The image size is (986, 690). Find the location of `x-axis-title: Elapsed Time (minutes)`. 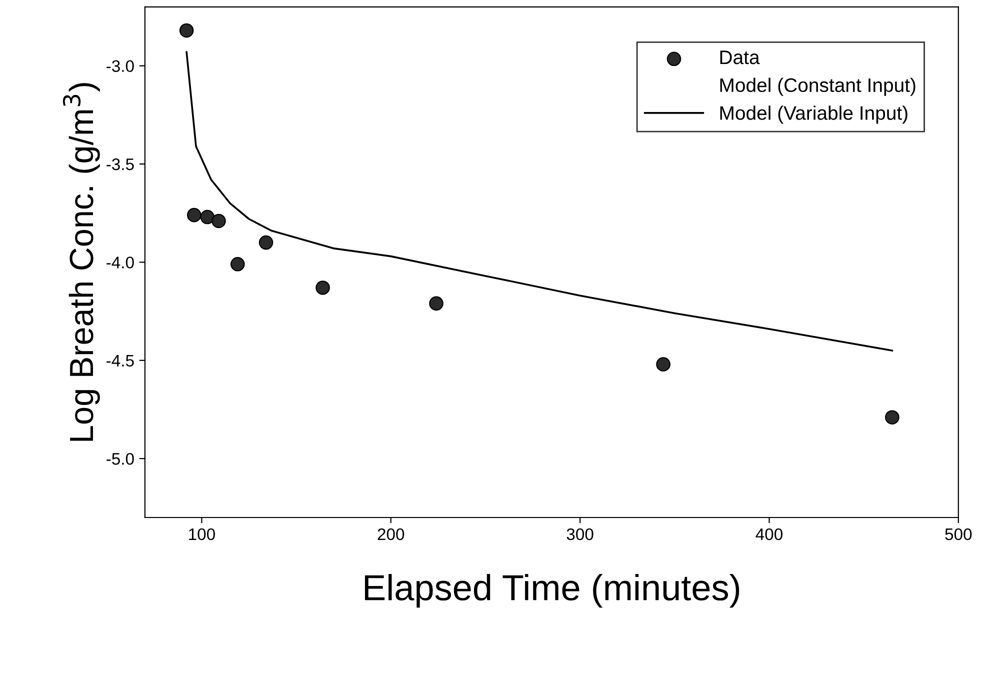

x-axis-title: Elapsed Time (minutes) is located at coordinates (552, 591).